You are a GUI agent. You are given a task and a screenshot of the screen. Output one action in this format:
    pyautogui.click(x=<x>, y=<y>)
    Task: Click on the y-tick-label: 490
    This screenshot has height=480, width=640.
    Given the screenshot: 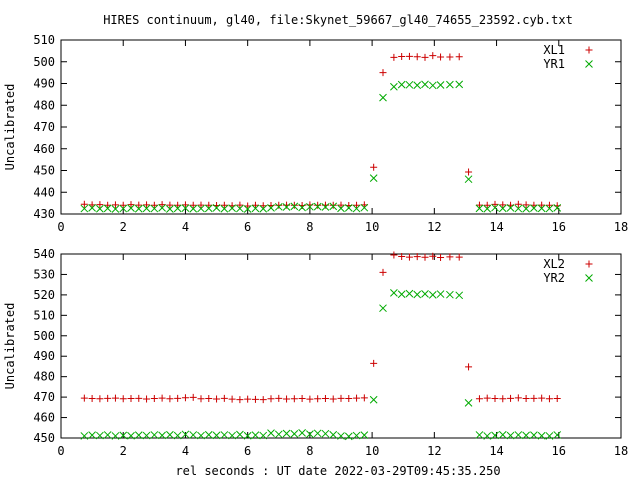 What is the action you would take?
    pyautogui.click(x=44, y=356)
    